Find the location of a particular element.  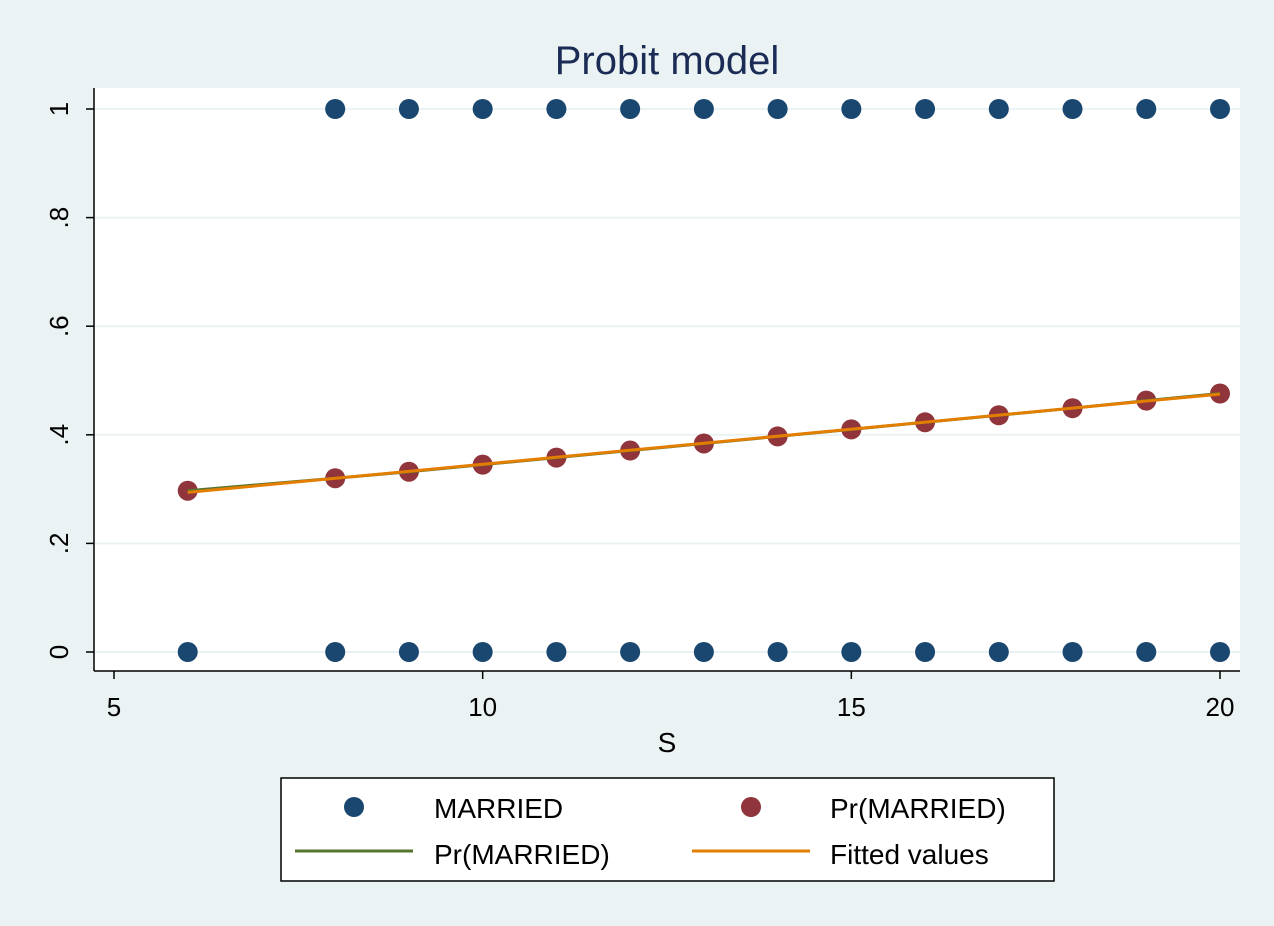

x-axis-title: S is located at coordinates (667, 742).